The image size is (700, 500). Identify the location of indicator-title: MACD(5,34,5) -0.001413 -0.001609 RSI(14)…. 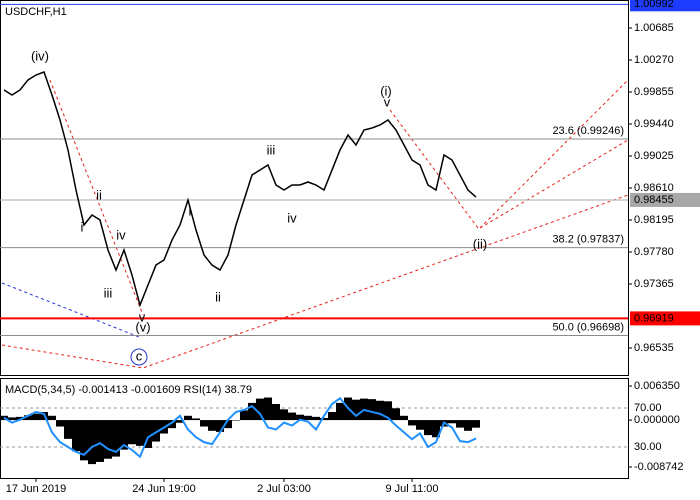
(128, 390).